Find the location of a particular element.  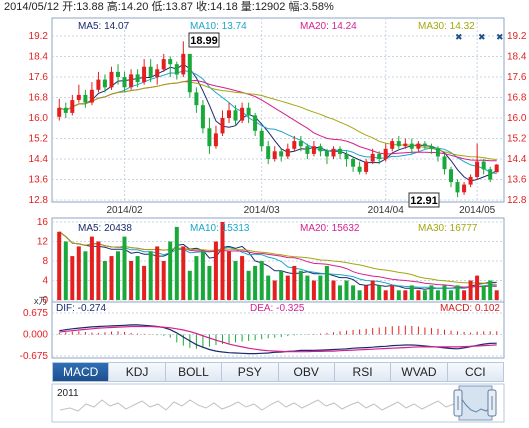

event-marker-icon: ✖ is located at coordinates (482, 37).